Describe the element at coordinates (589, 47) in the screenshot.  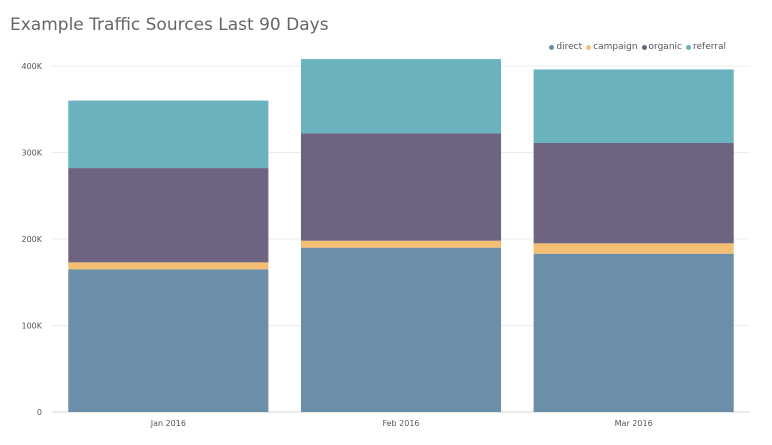
I see `legend-swatch-campaign` at that location.